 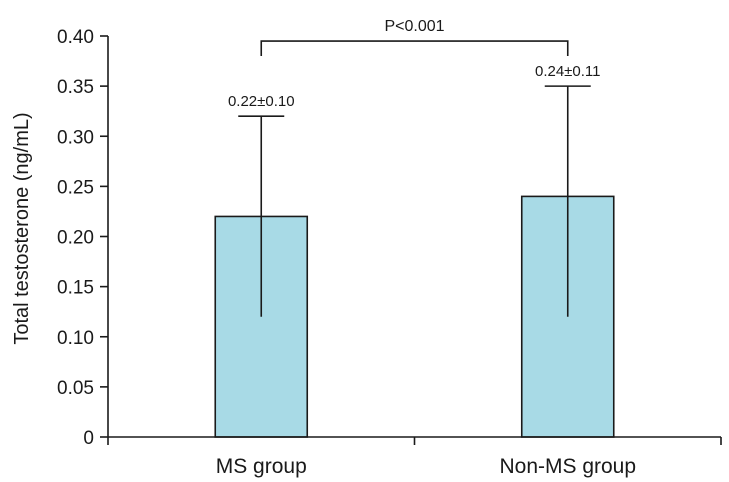 I want to click on data-label: 0.22±0.10, so click(x=261, y=101).